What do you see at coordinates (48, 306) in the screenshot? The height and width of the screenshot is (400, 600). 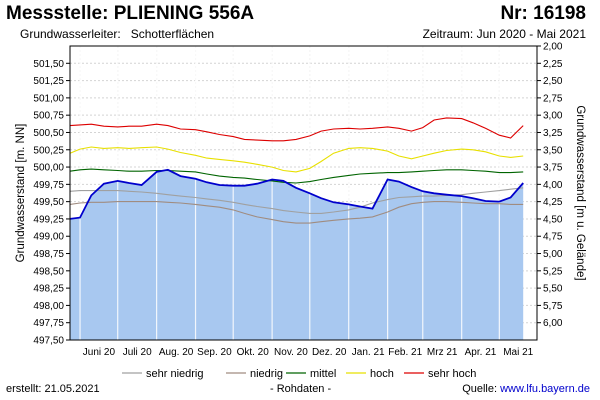 I see `y-tick-label: 498,00` at bounding box center [48, 306].